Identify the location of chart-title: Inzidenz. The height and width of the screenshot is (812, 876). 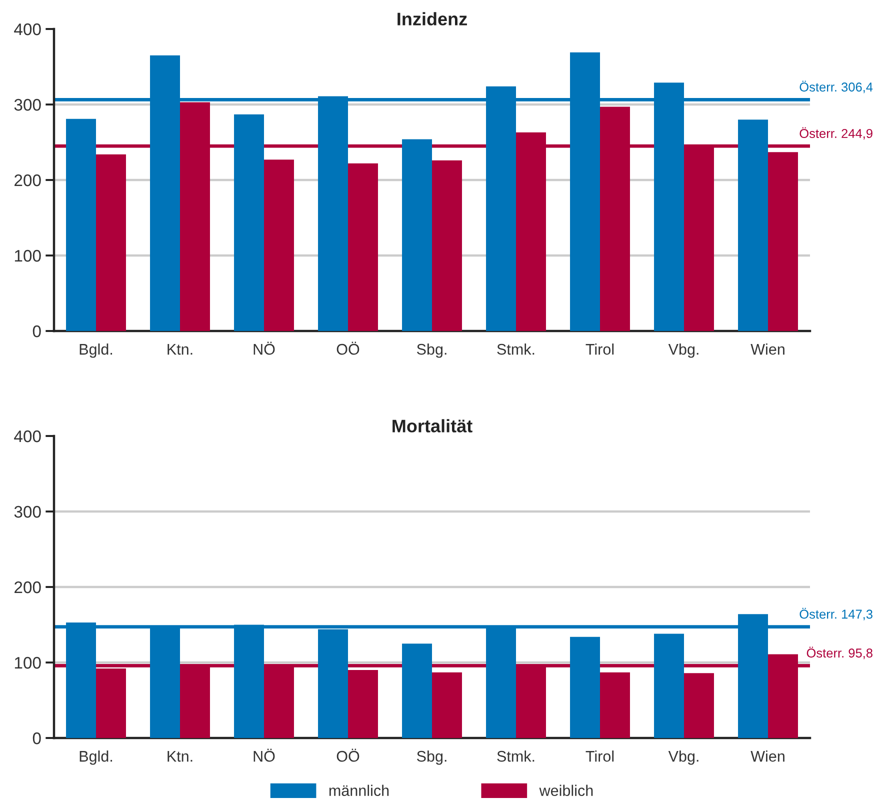
(432, 19).